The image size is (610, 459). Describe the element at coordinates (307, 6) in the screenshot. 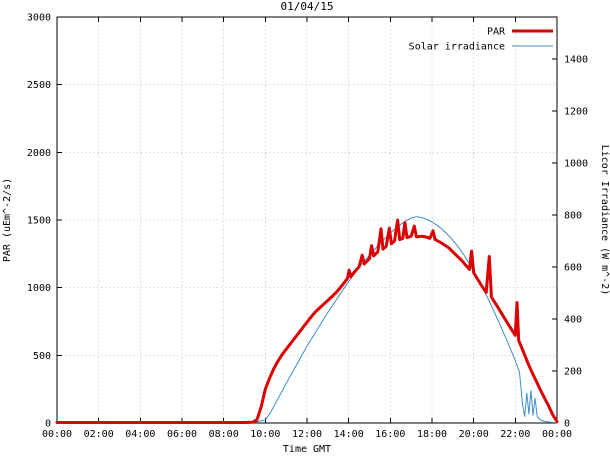

I see `chart-title: 01/04/15` at that location.